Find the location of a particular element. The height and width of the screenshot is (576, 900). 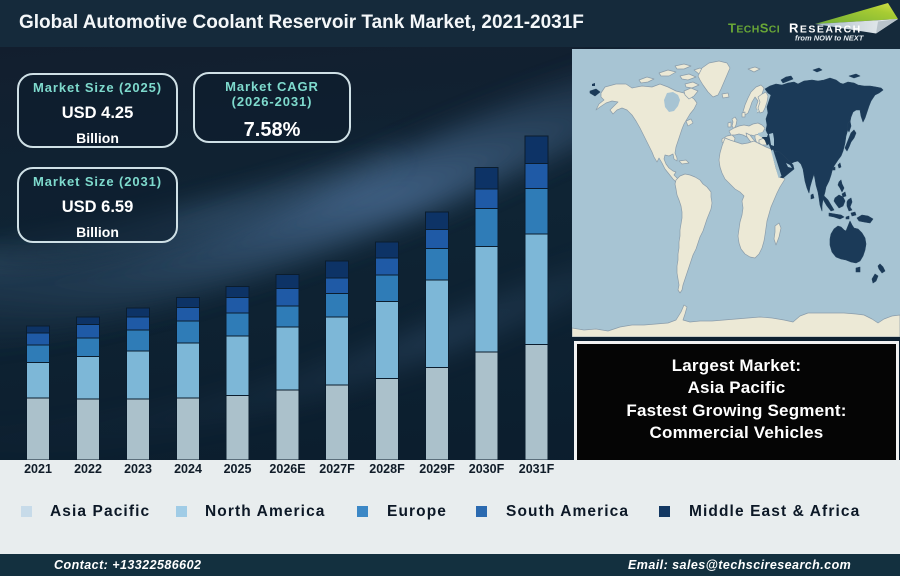

svg-text: TECHSCI is located at coordinates (754, 28).